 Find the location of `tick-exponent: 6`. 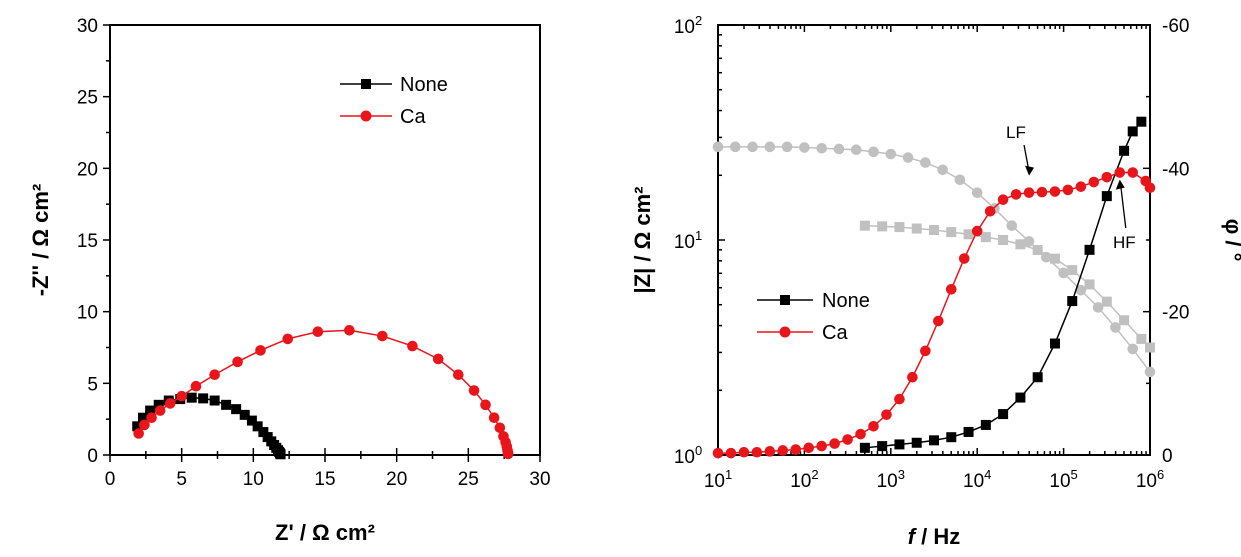

tick-exponent: 6 is located at coordinates (1160, 474).